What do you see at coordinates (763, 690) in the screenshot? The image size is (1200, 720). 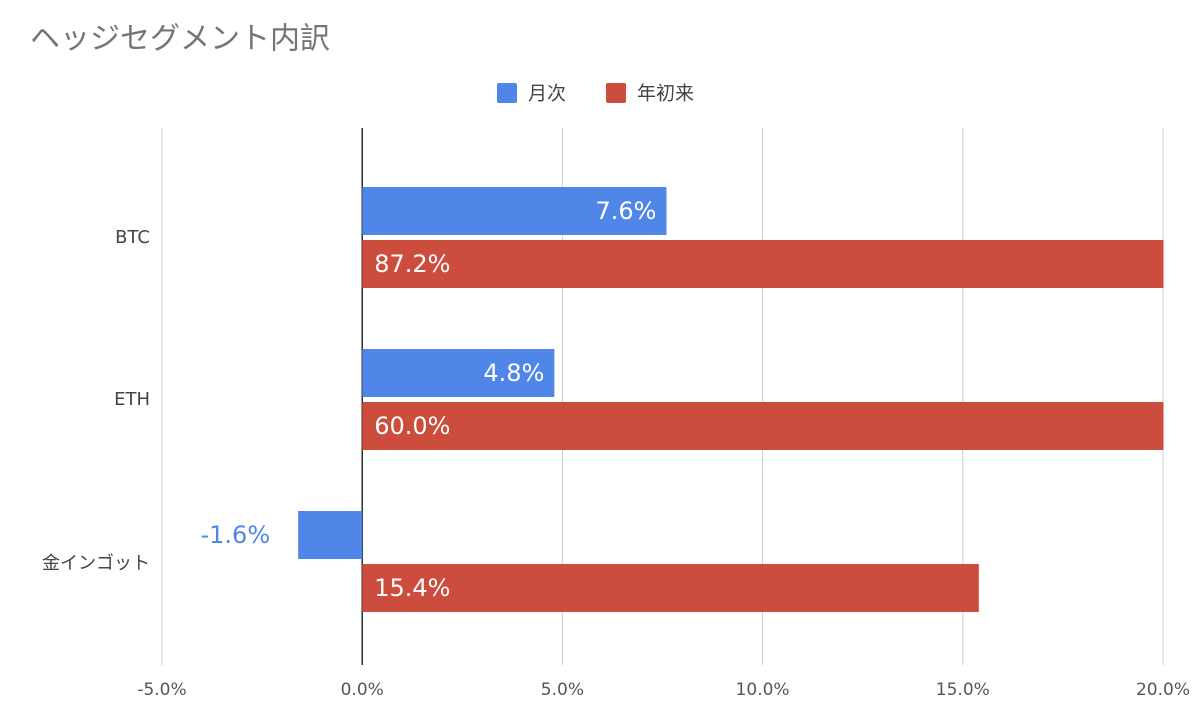 I see `x-tick-label: 10.0%` at bounding box center [763, 690].